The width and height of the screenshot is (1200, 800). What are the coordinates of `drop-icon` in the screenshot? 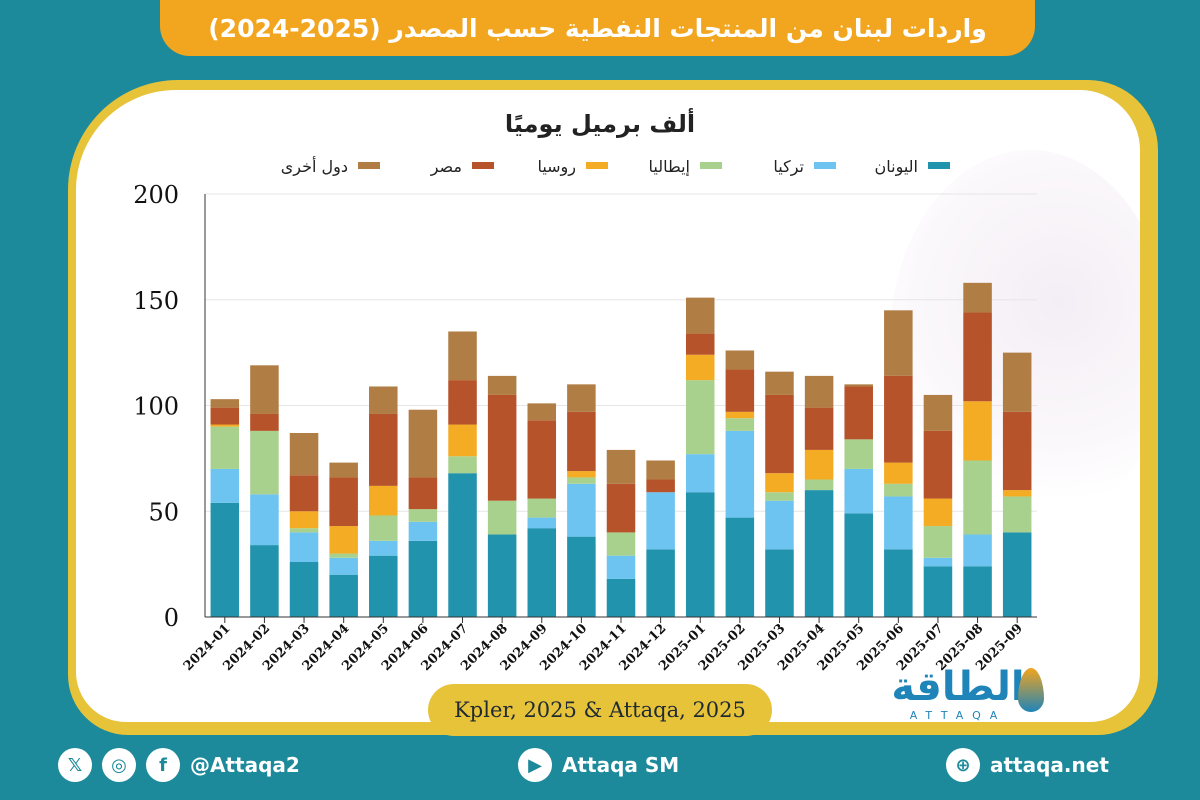 It's located at (1031, 690).